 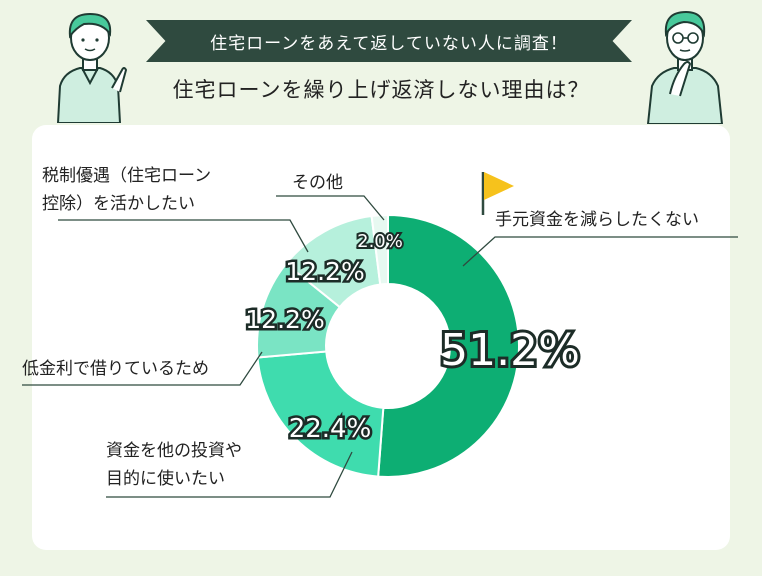 I want to click on donut-hole, so click(x=388, y=346).